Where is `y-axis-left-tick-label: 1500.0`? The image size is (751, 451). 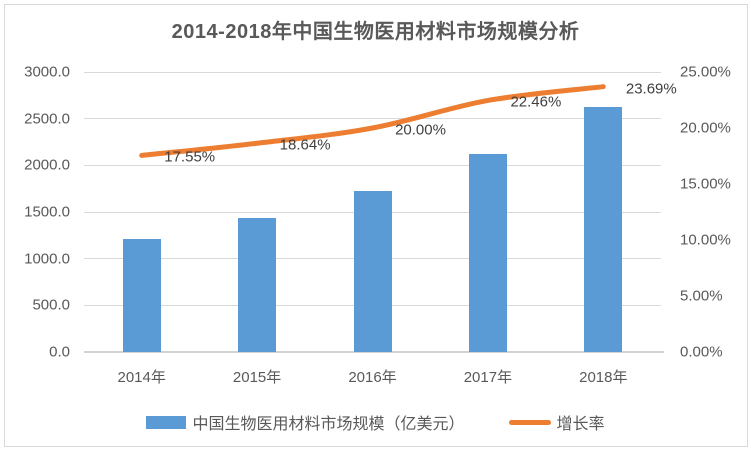 y-axis-left-tick-label: 1500.0 is located at coordinates (47, 212).